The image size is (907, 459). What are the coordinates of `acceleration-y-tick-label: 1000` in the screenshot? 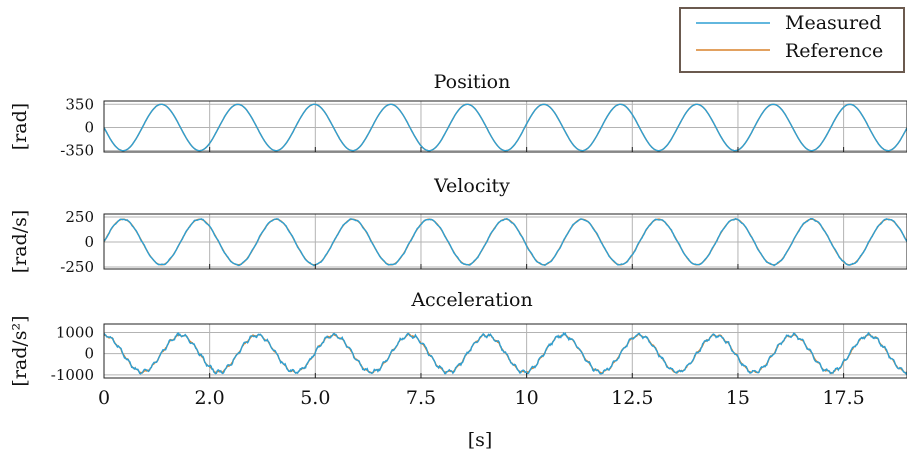 It's located at (75, 332).